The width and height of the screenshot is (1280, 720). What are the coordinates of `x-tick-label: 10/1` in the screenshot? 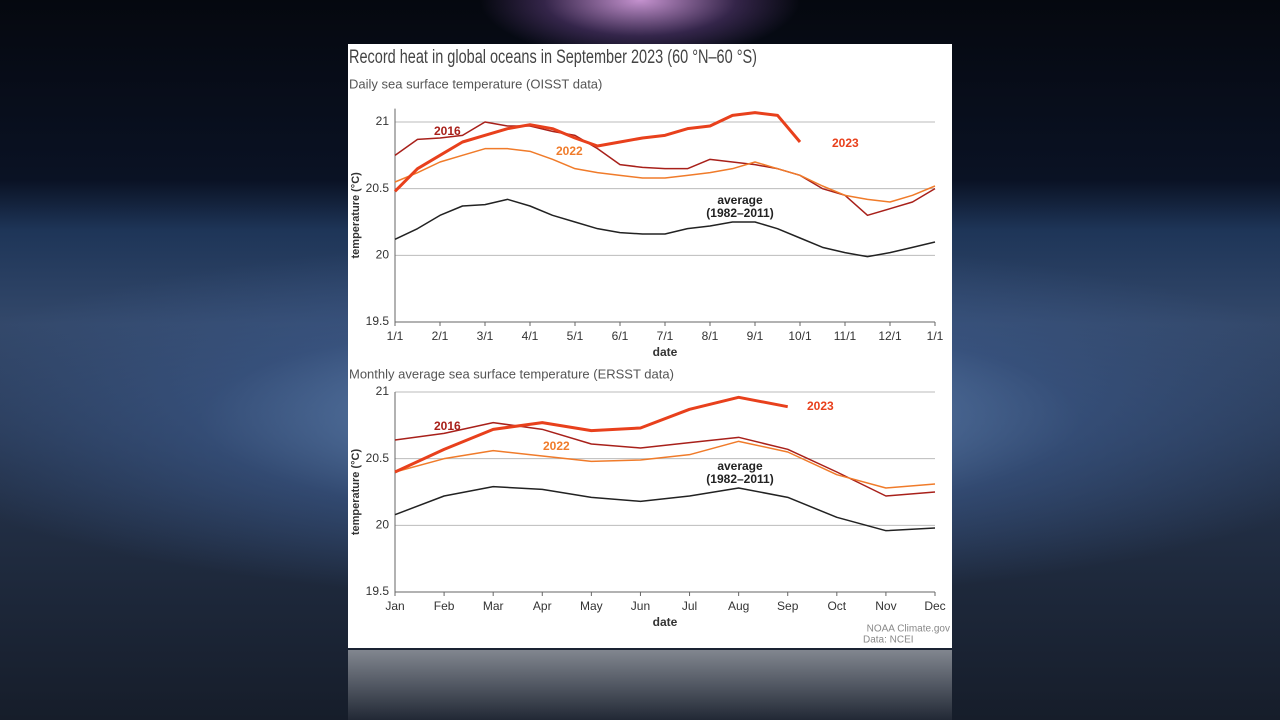 It's located at (800, 336).